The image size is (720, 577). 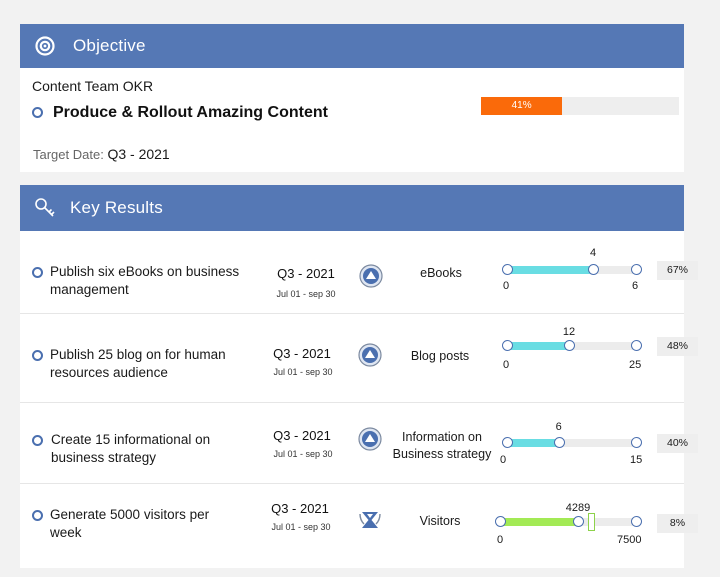 What do you see at coordinates (558, 427) in the screenshot?
I see `slider-current-value: 6` at bounding box center [558, 427].